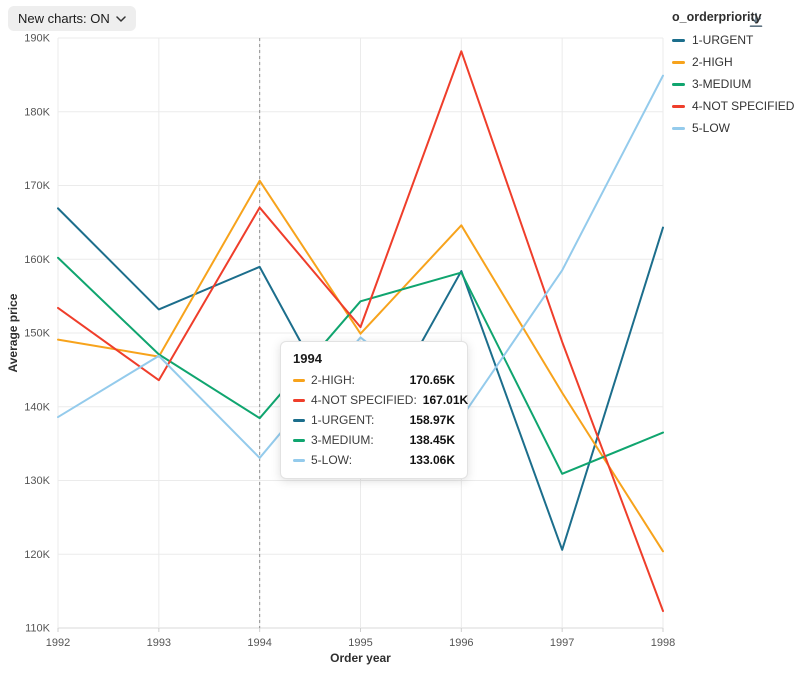 Image resolution: width=800 pixels, height=679 pixels. What do you see at coordinates (432, 460) in the screenshot?
I see `tooltip-series-value: 133.06K` at bounding box center [432, 460].